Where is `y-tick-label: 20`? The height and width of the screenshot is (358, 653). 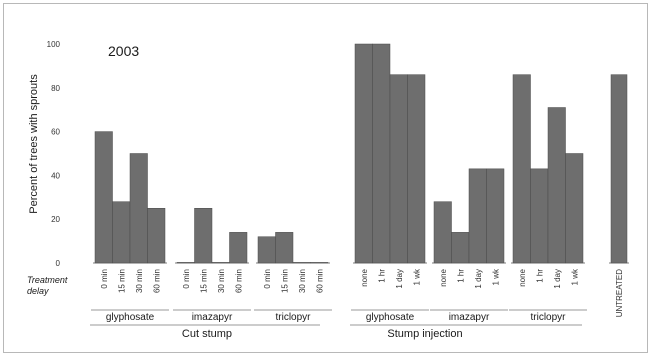 y-tick-label: 20 is located at coordinates (55, 219).